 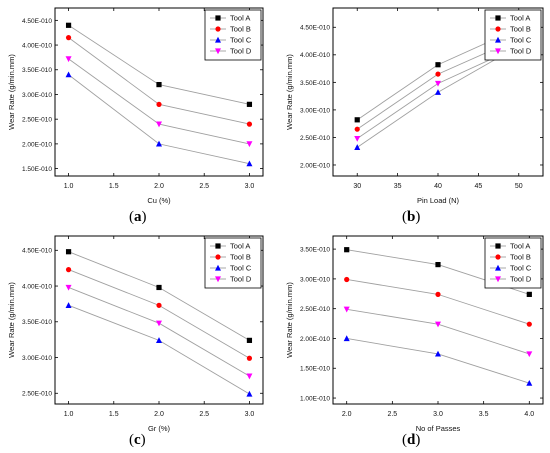 I want to click on y-tick-label: 1.50E-010, so click(x=315, y=369).